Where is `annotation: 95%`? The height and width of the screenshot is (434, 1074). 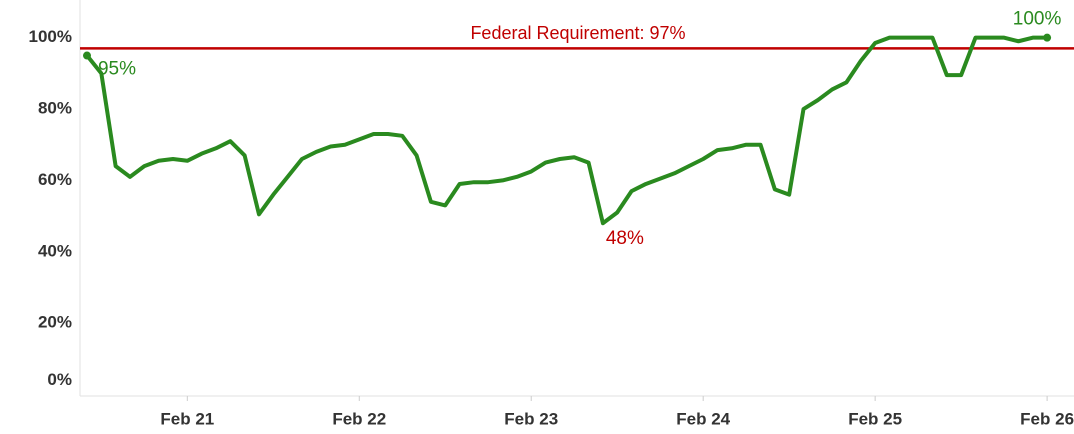
annotation: 95% is located at coordinates (117, 69).